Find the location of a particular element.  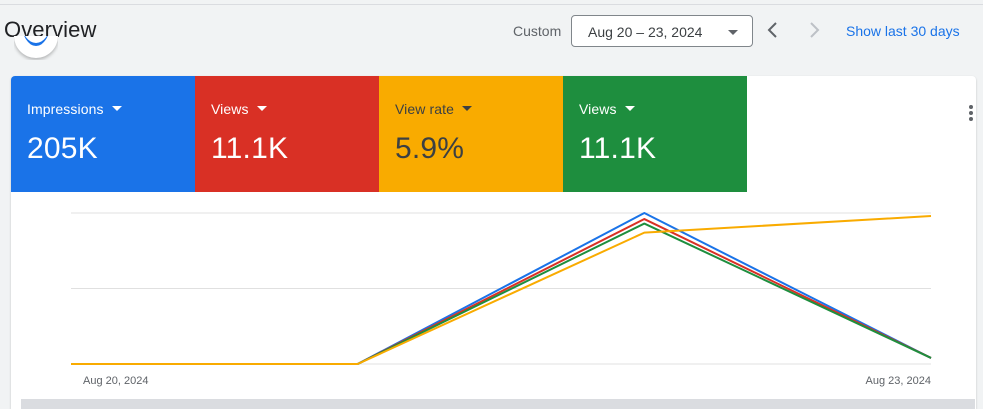

horizontal-scrollbar is located at coordinates (498, 404).